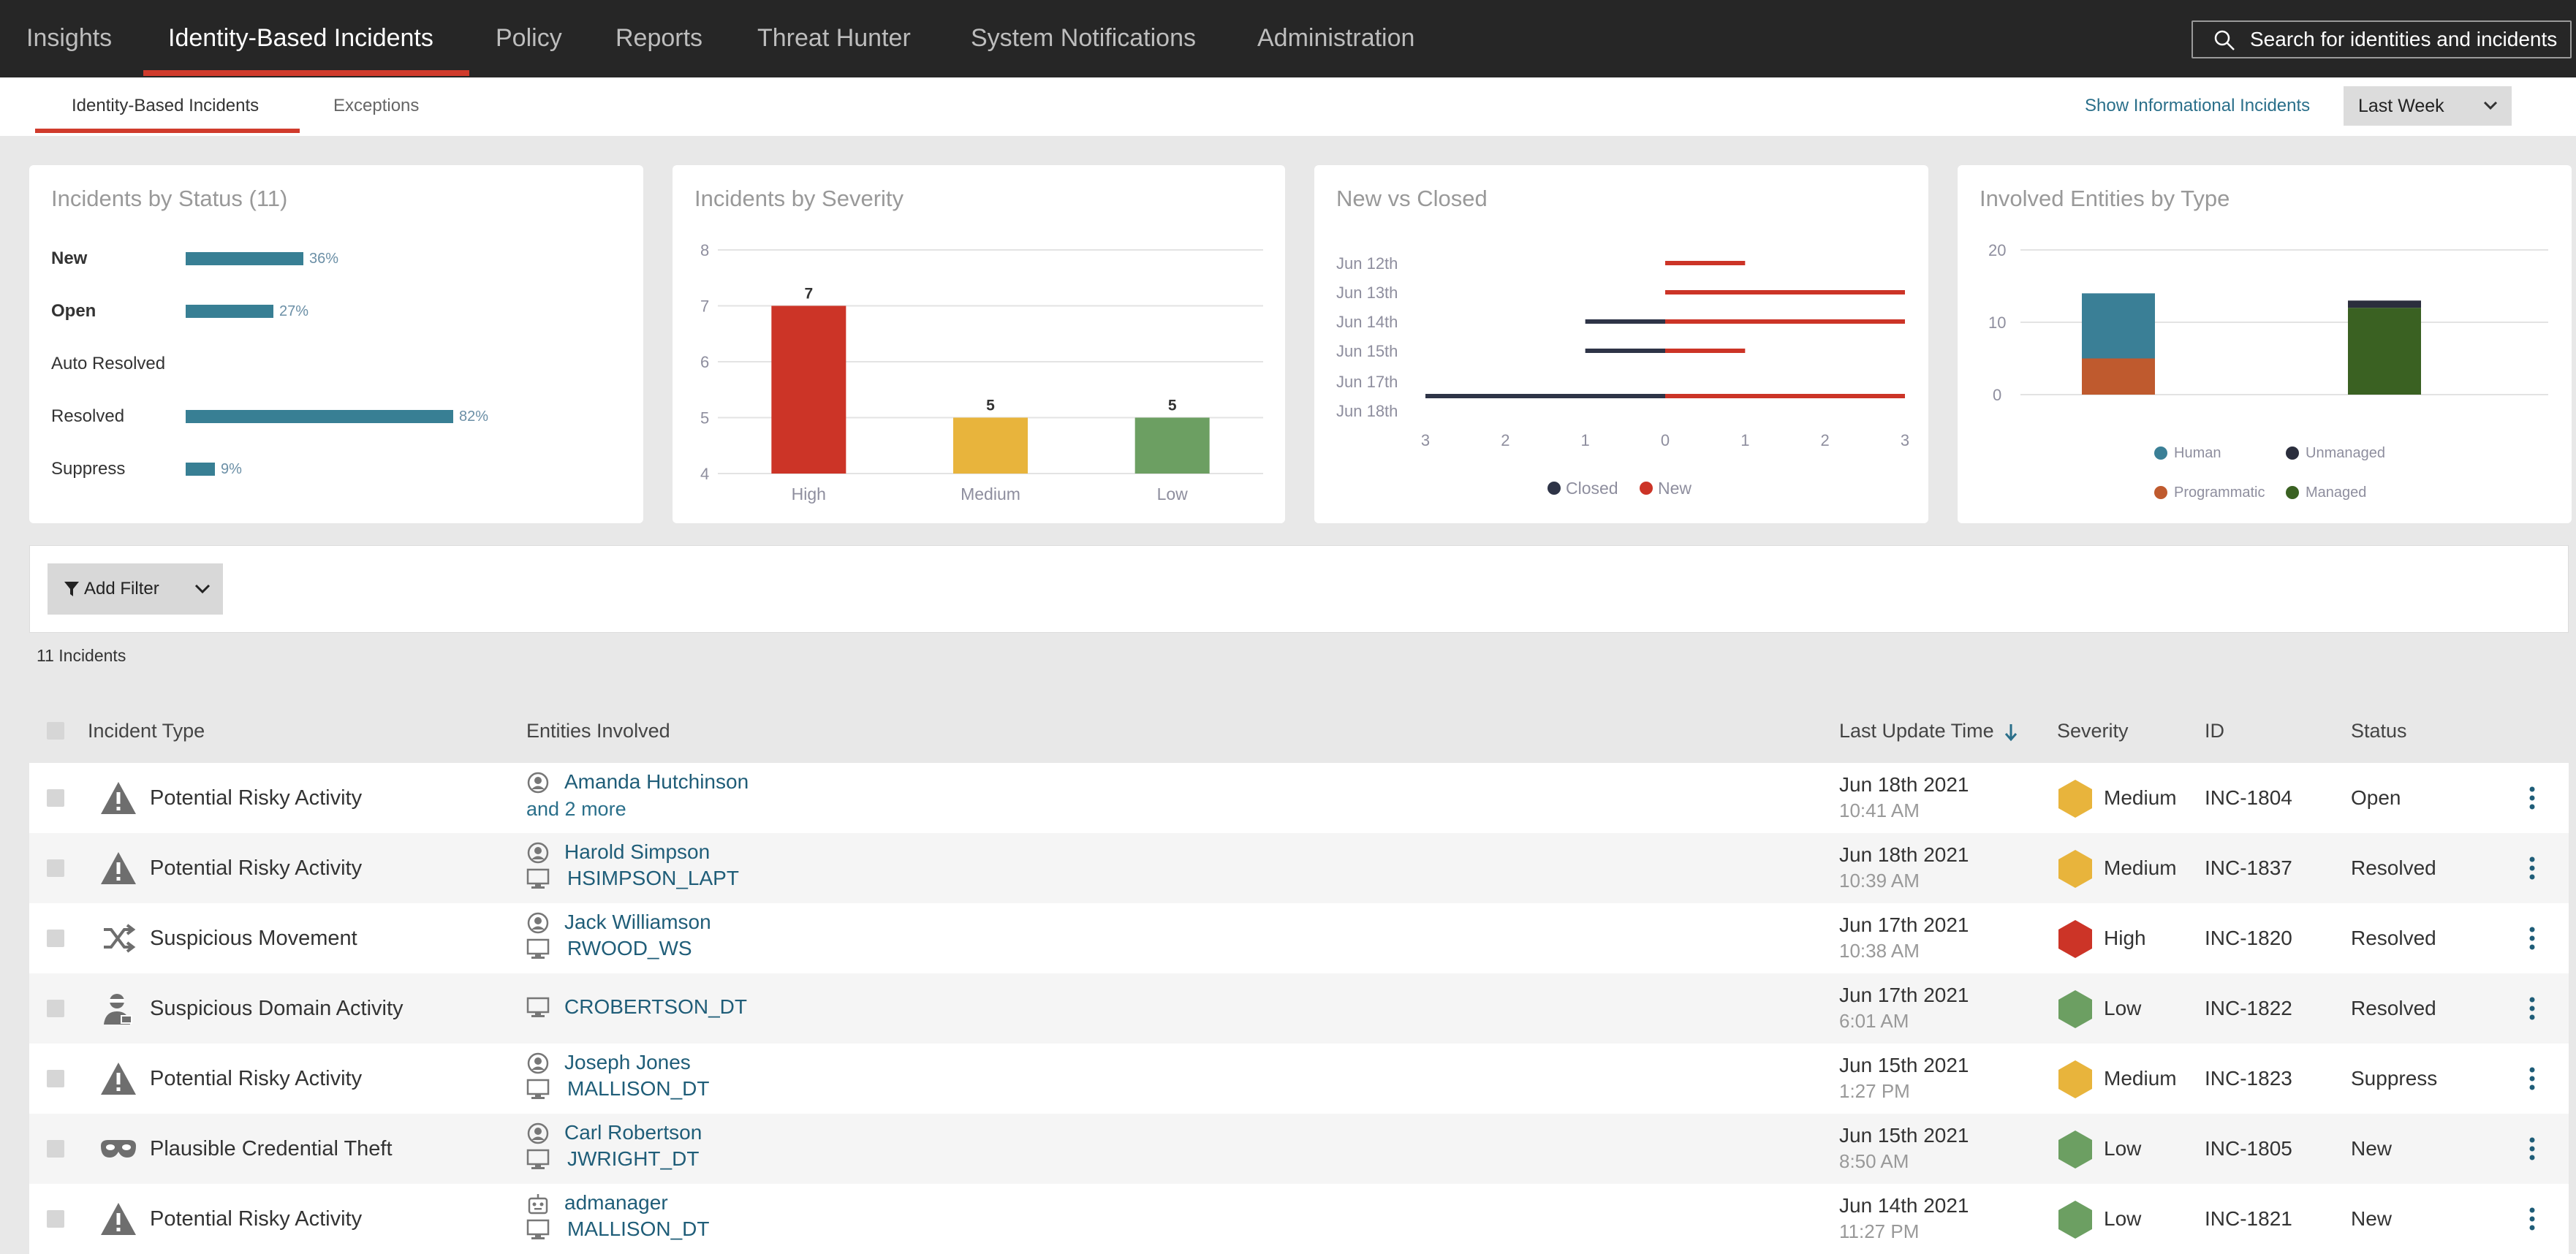 The width and height of the screenshot is (2576, 1254). I want to click on funnel-icon, so click(71, 589).